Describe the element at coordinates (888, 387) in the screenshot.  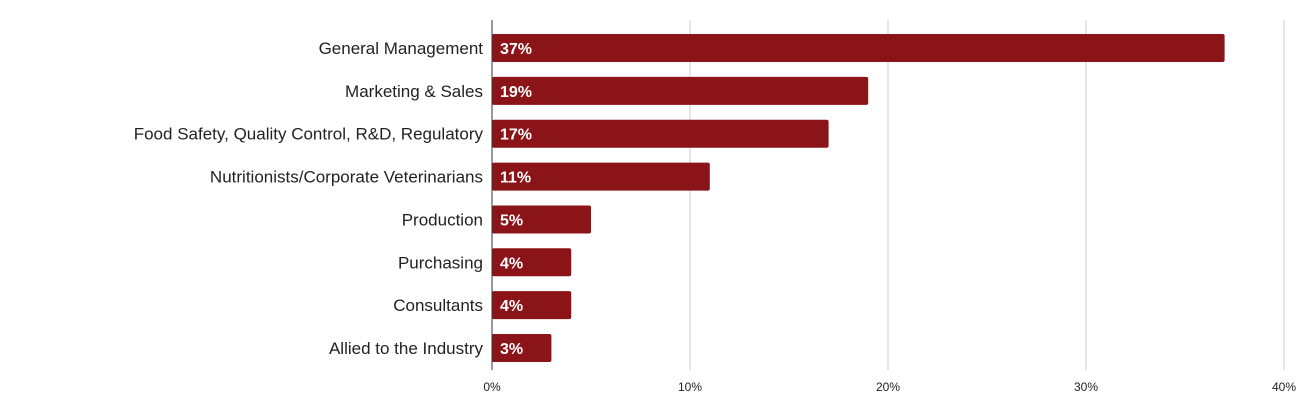
I see `x-tick-label-2: 20%` at that location.